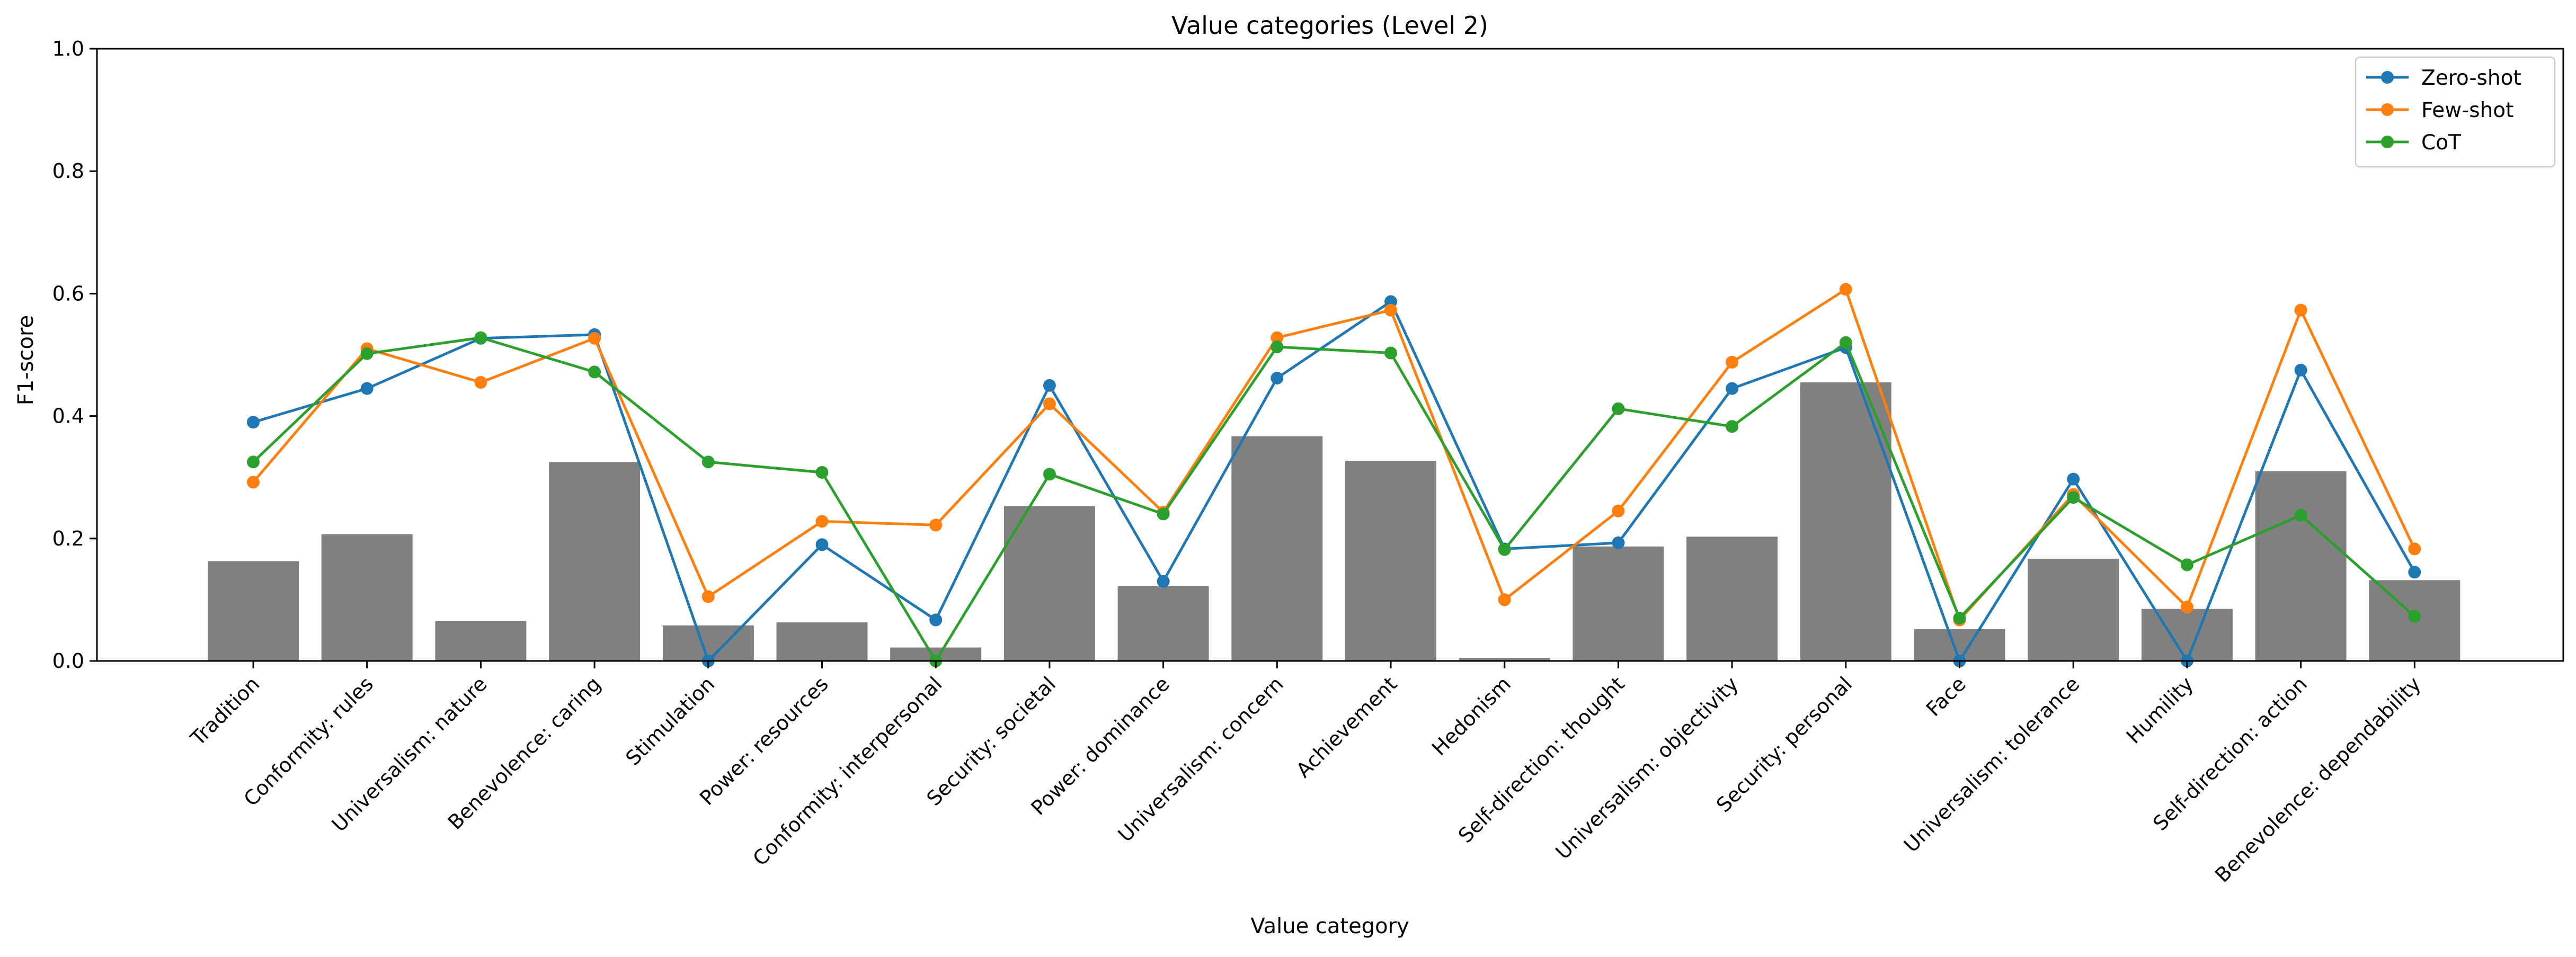 This screenshot has width=2576, height=957. I want to click on x-axis-label: Value category, so click(1329, 926).